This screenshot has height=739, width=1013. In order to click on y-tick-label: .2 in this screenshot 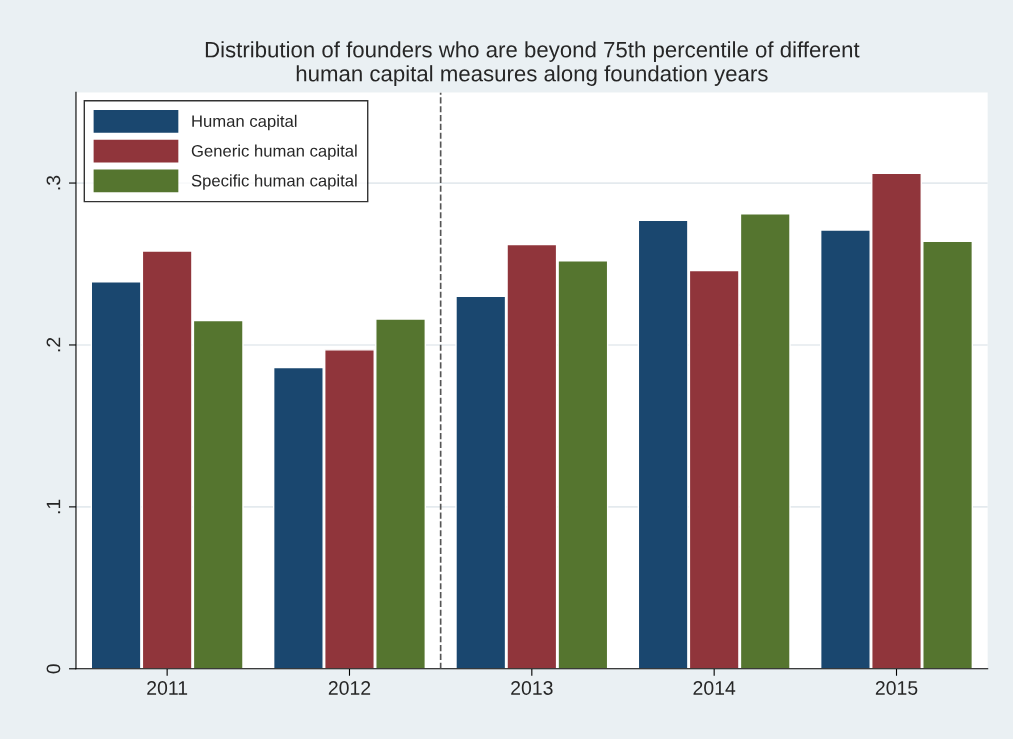, I will do `click(53, 344)`.